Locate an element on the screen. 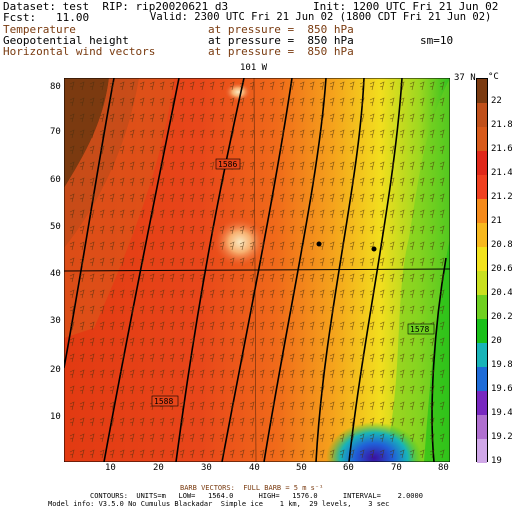 The image size is (512, 512). svg-text: 1588 is located at coordinates (163, 401).